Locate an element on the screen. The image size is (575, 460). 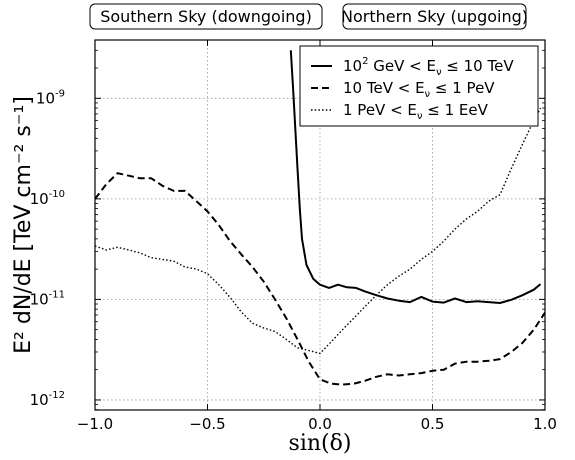
legend-label-1: 102 GeV < Eν ≤ 10 TeV is located at coordinates (428, 67).